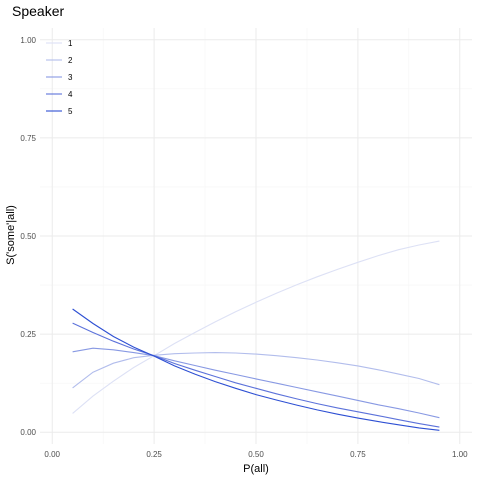 The width and height of the screenshot is (480, 480). Describe the element at coordinates (52, 454) in the screenshot. I see `x-tick-label: 0.00` at that location.